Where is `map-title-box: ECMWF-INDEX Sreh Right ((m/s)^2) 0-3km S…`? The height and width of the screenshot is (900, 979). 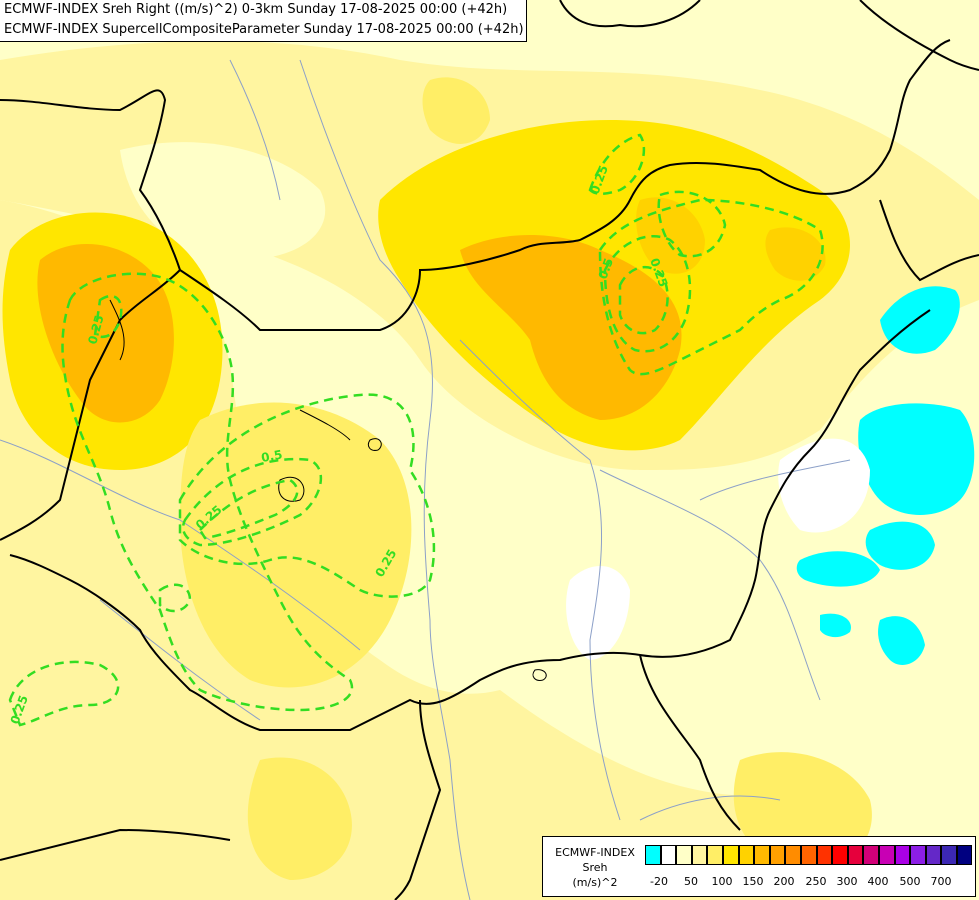 map-title-box: ECMWF-INDEX Sreh Right ((m/s)^2) 0-3km S… is located at coordinates (263, 21).